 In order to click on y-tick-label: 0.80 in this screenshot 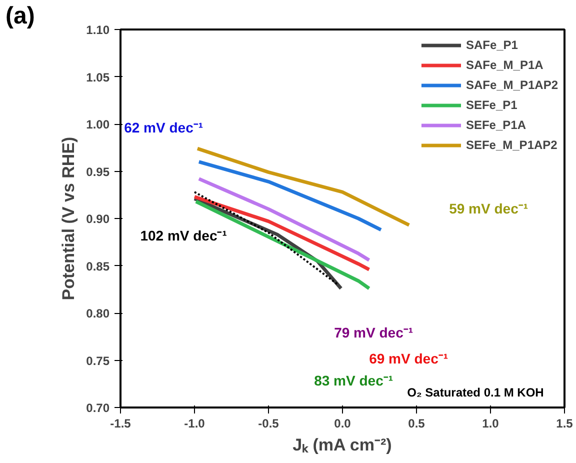, I will do `click(98, 313)`.